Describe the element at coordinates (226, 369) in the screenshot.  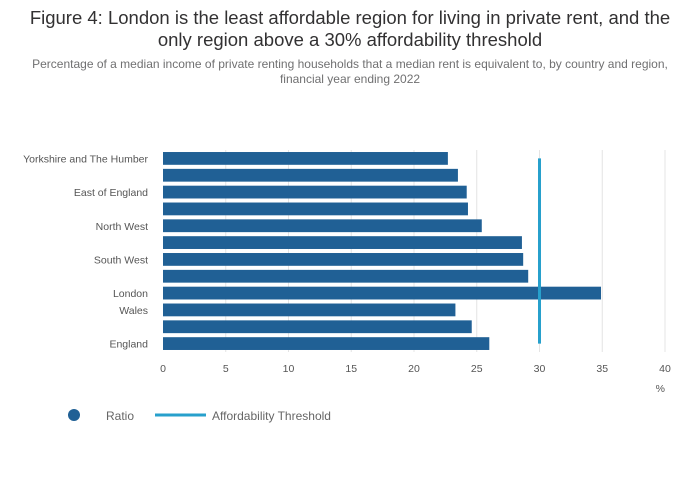
I see `x-tick-label-1: 5` at that location.